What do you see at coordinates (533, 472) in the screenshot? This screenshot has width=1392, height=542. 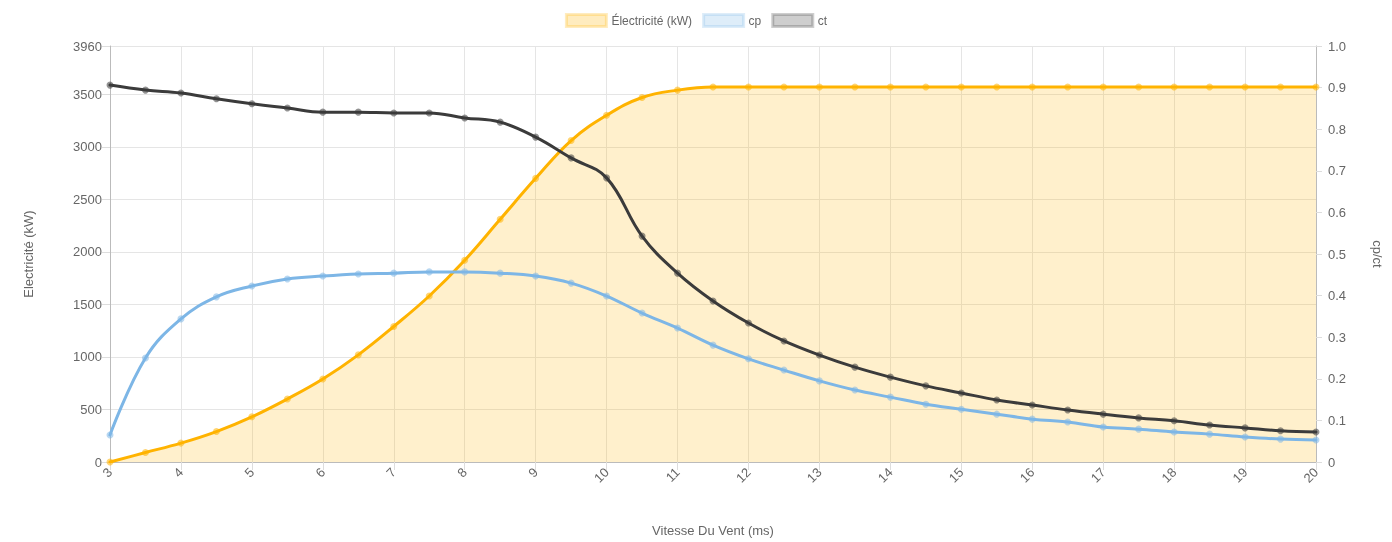 I see `x-tick-label: 9` at bounding box center [533, 472].